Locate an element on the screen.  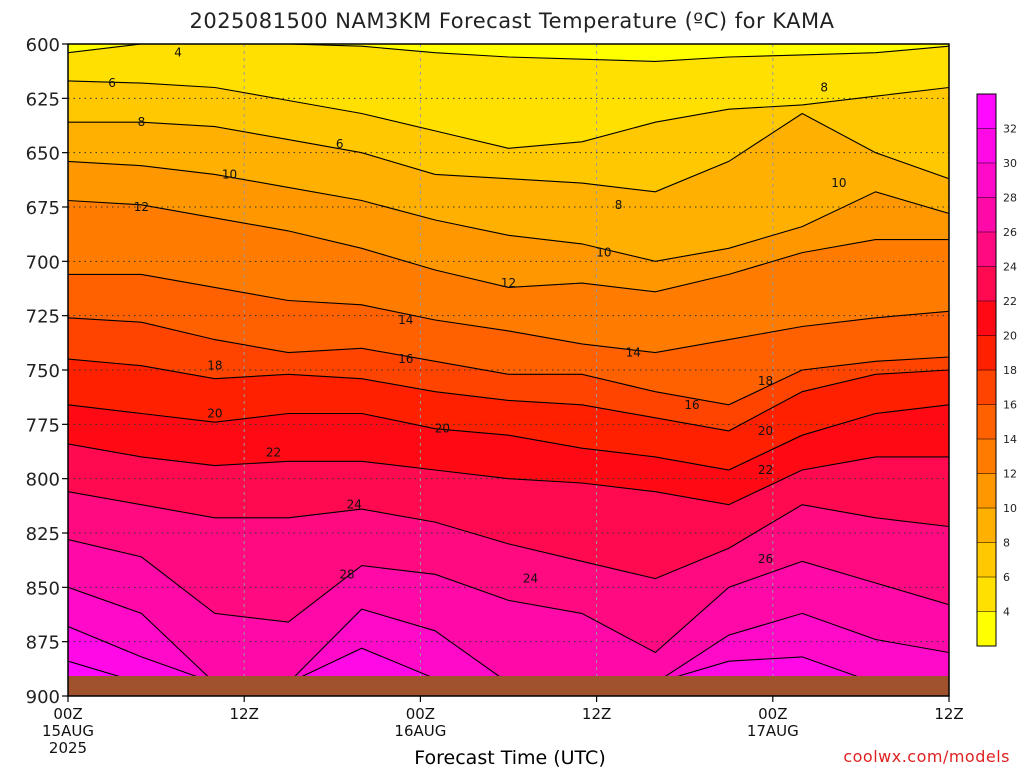
contour-label: 28 is located at coordinates (346, 574).